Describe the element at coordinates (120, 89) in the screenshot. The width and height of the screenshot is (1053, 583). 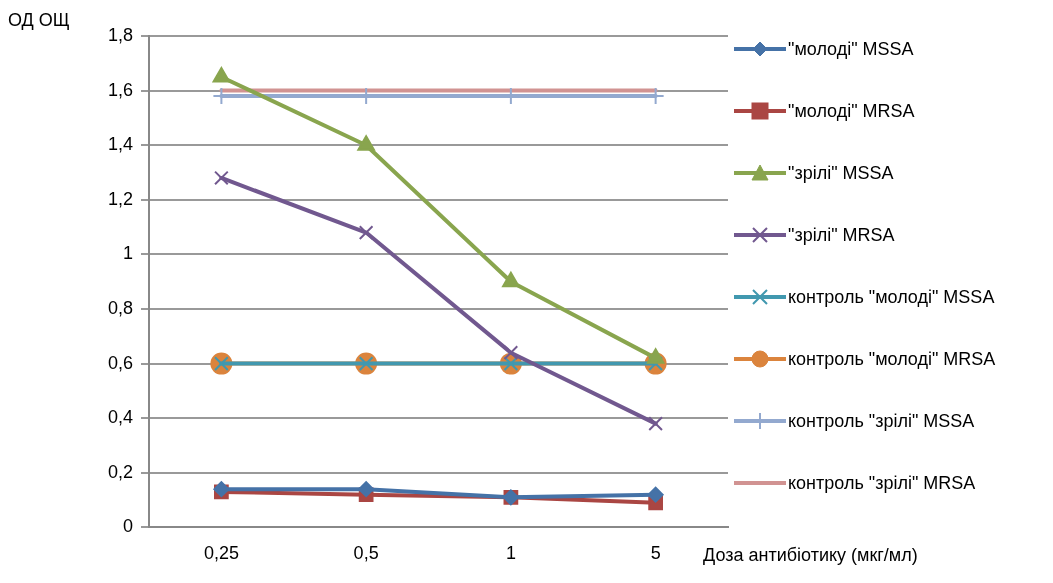
I see `y-tick-label: 1,6` at that location.